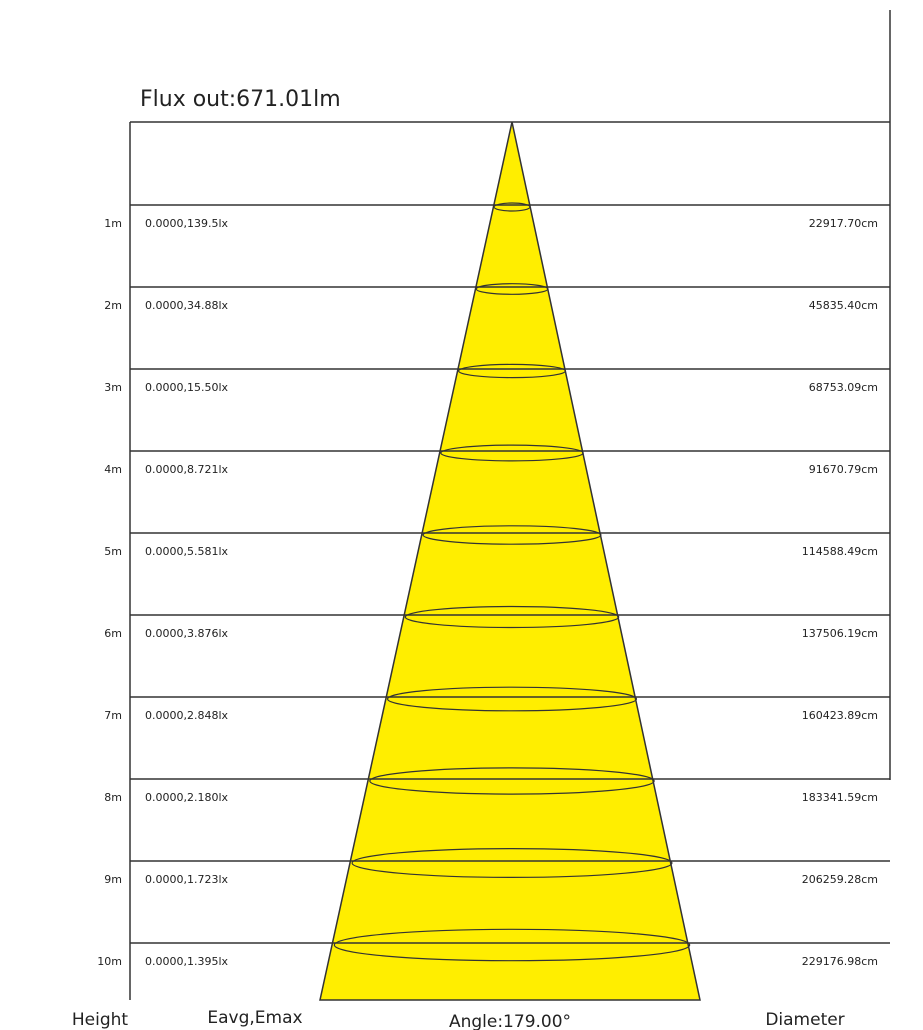 Image resolution: width=923 pixels, height=1030 pixels. What do you see at coordinates (113, 633) in the screenshot?
I see `height-label: 6m` at bounding box center [113, 633].